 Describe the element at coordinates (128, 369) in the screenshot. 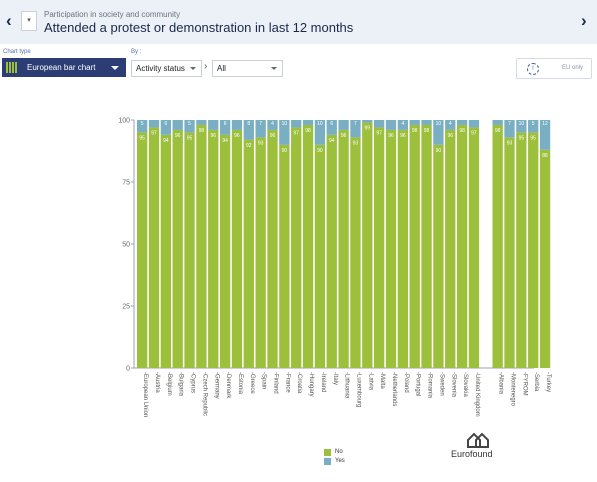

I see `y-tick-label: 0` at that location.